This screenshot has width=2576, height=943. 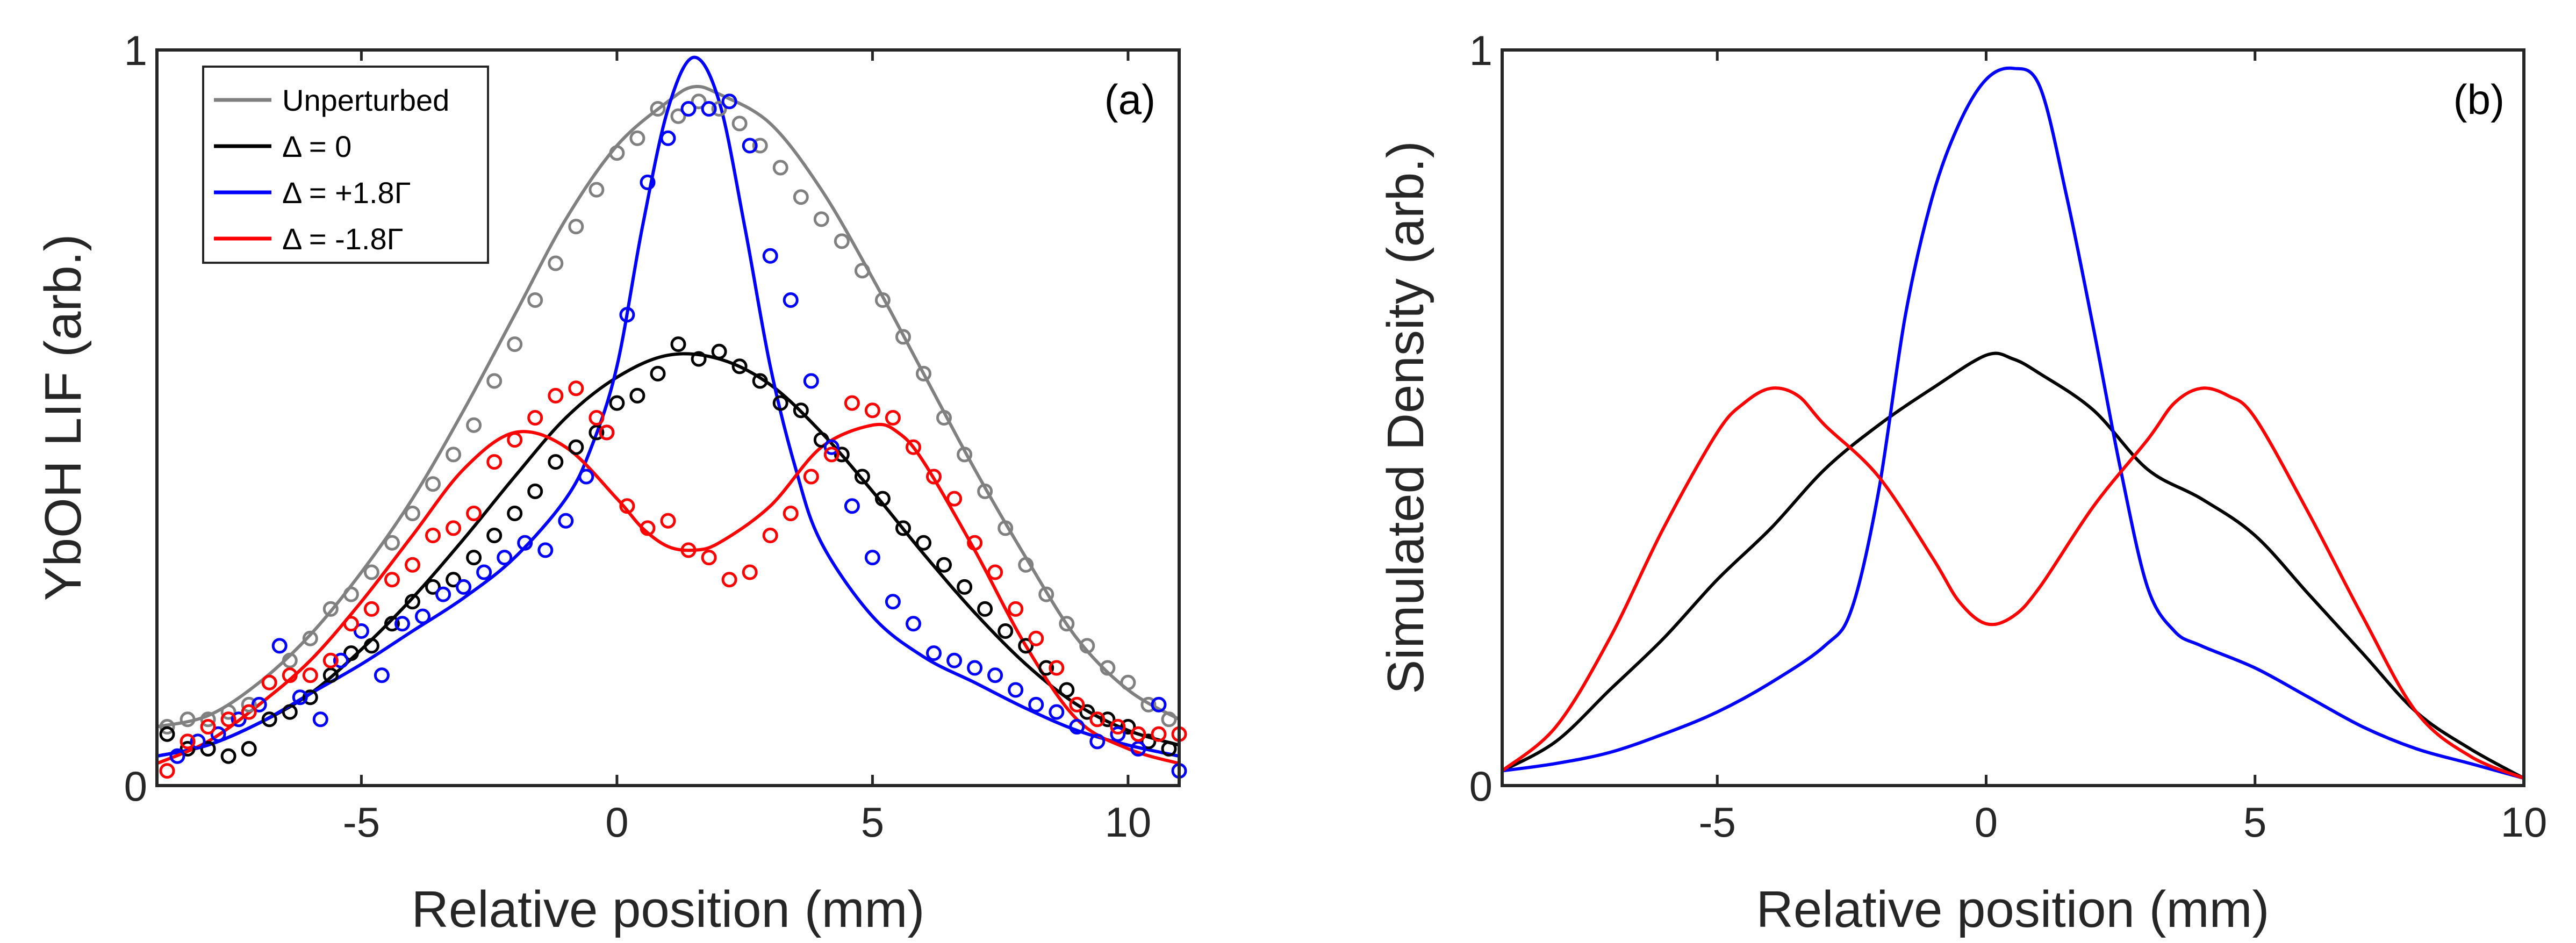 What do you see at coordinates (345, 165) in the screenshot?
I see `legend: Unperturbed Δ = 0 Δ = +1.8Γ Δ = -1.8Γ` at bounding box center [345, 165].